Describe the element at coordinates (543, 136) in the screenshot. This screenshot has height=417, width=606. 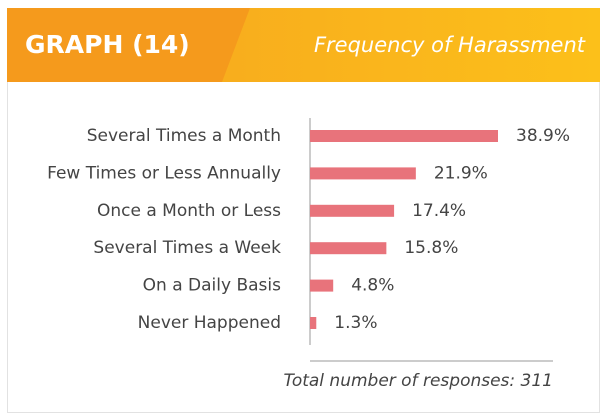
I see `value-label: 38.9%` at that location.